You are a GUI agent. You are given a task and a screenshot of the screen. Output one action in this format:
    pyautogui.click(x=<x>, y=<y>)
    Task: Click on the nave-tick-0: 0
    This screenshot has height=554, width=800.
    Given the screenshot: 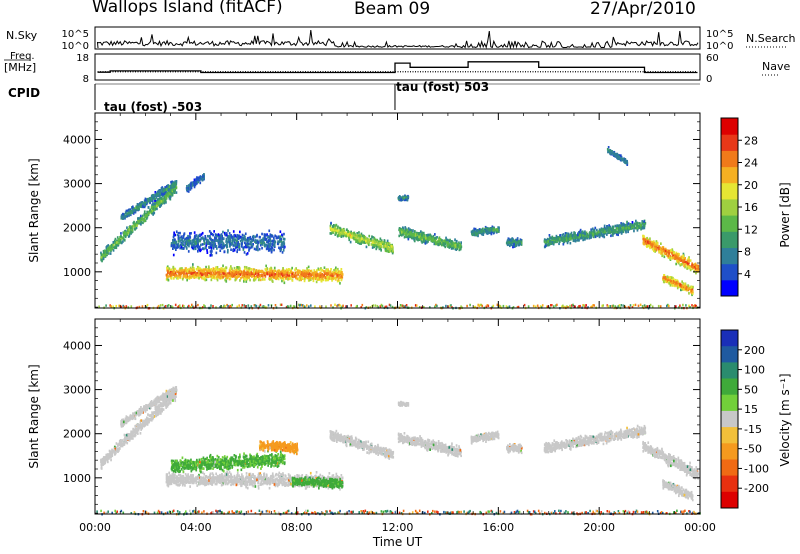 What is the action you would take?
    pyautogui.click(x=709, y=79)
    